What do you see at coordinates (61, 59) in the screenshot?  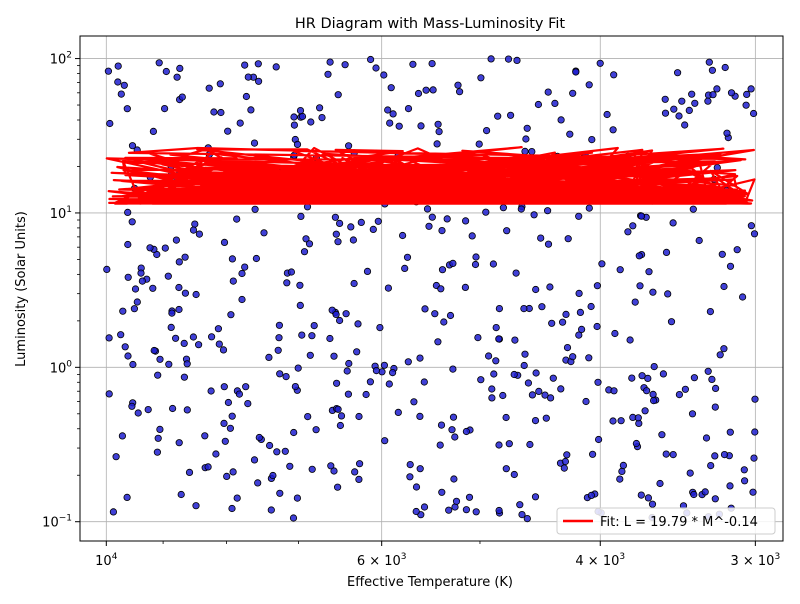 I see `y-tick-label: 102` at bounding box center [61, 59].